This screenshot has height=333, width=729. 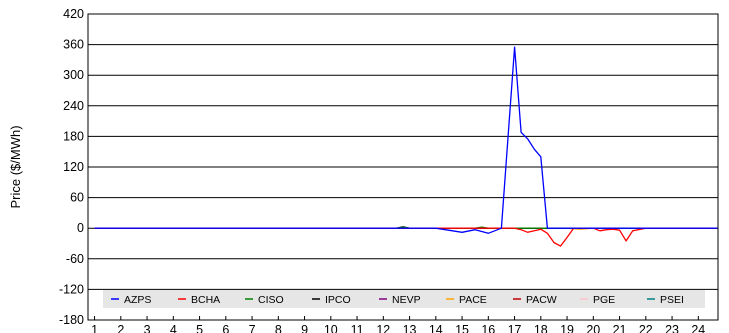 I want to click on legend: AZPS BCHA CISO IPCO NEVP PACE PACW PGE PSEI, so click(x=404, y=299).